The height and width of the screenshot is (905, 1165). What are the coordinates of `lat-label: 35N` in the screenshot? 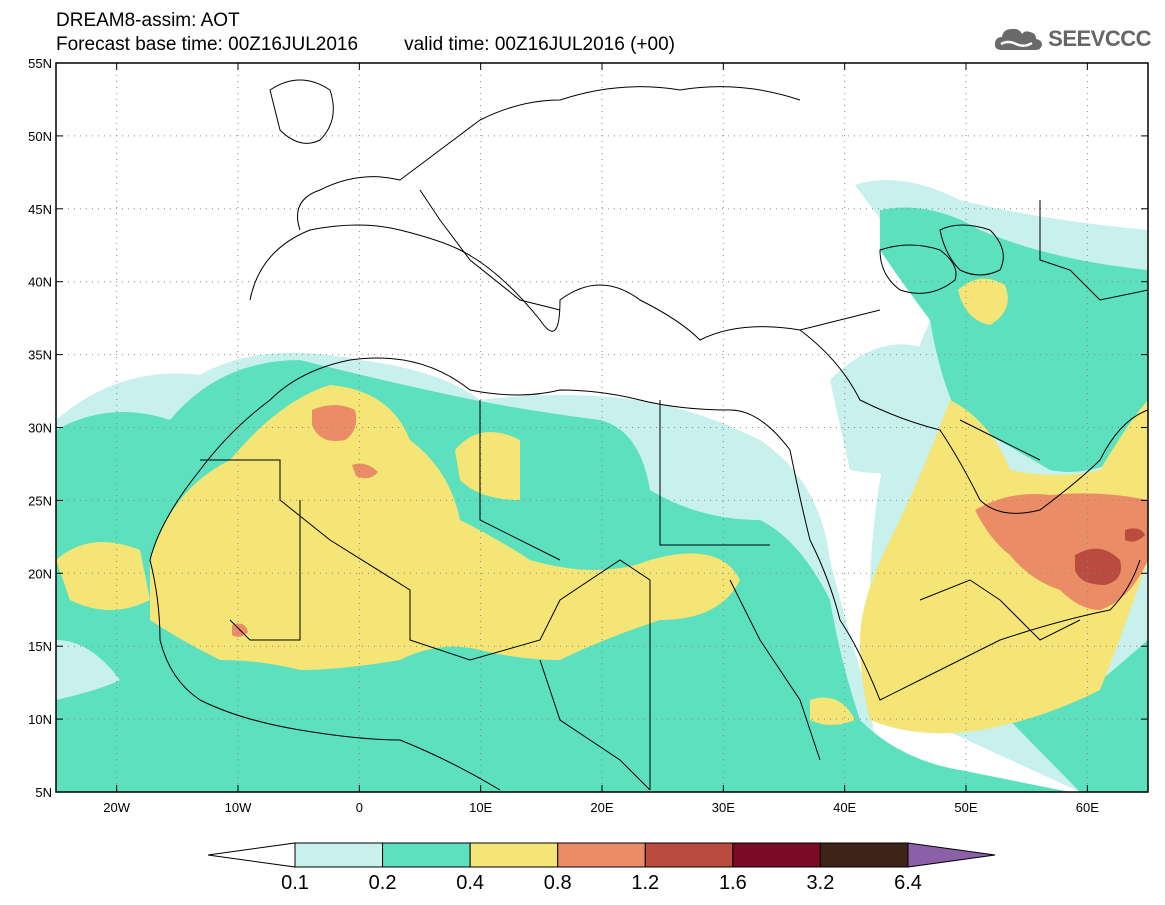 It's located at (40, 355).